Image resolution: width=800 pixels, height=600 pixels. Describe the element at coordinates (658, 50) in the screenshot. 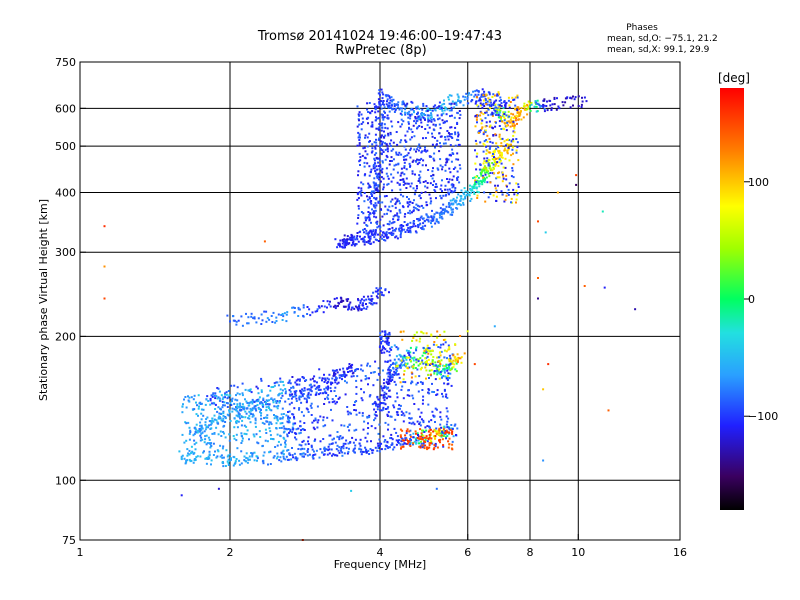

I see `stats-line-x: mean, sd,X: 99.1, 29.9` at that location.